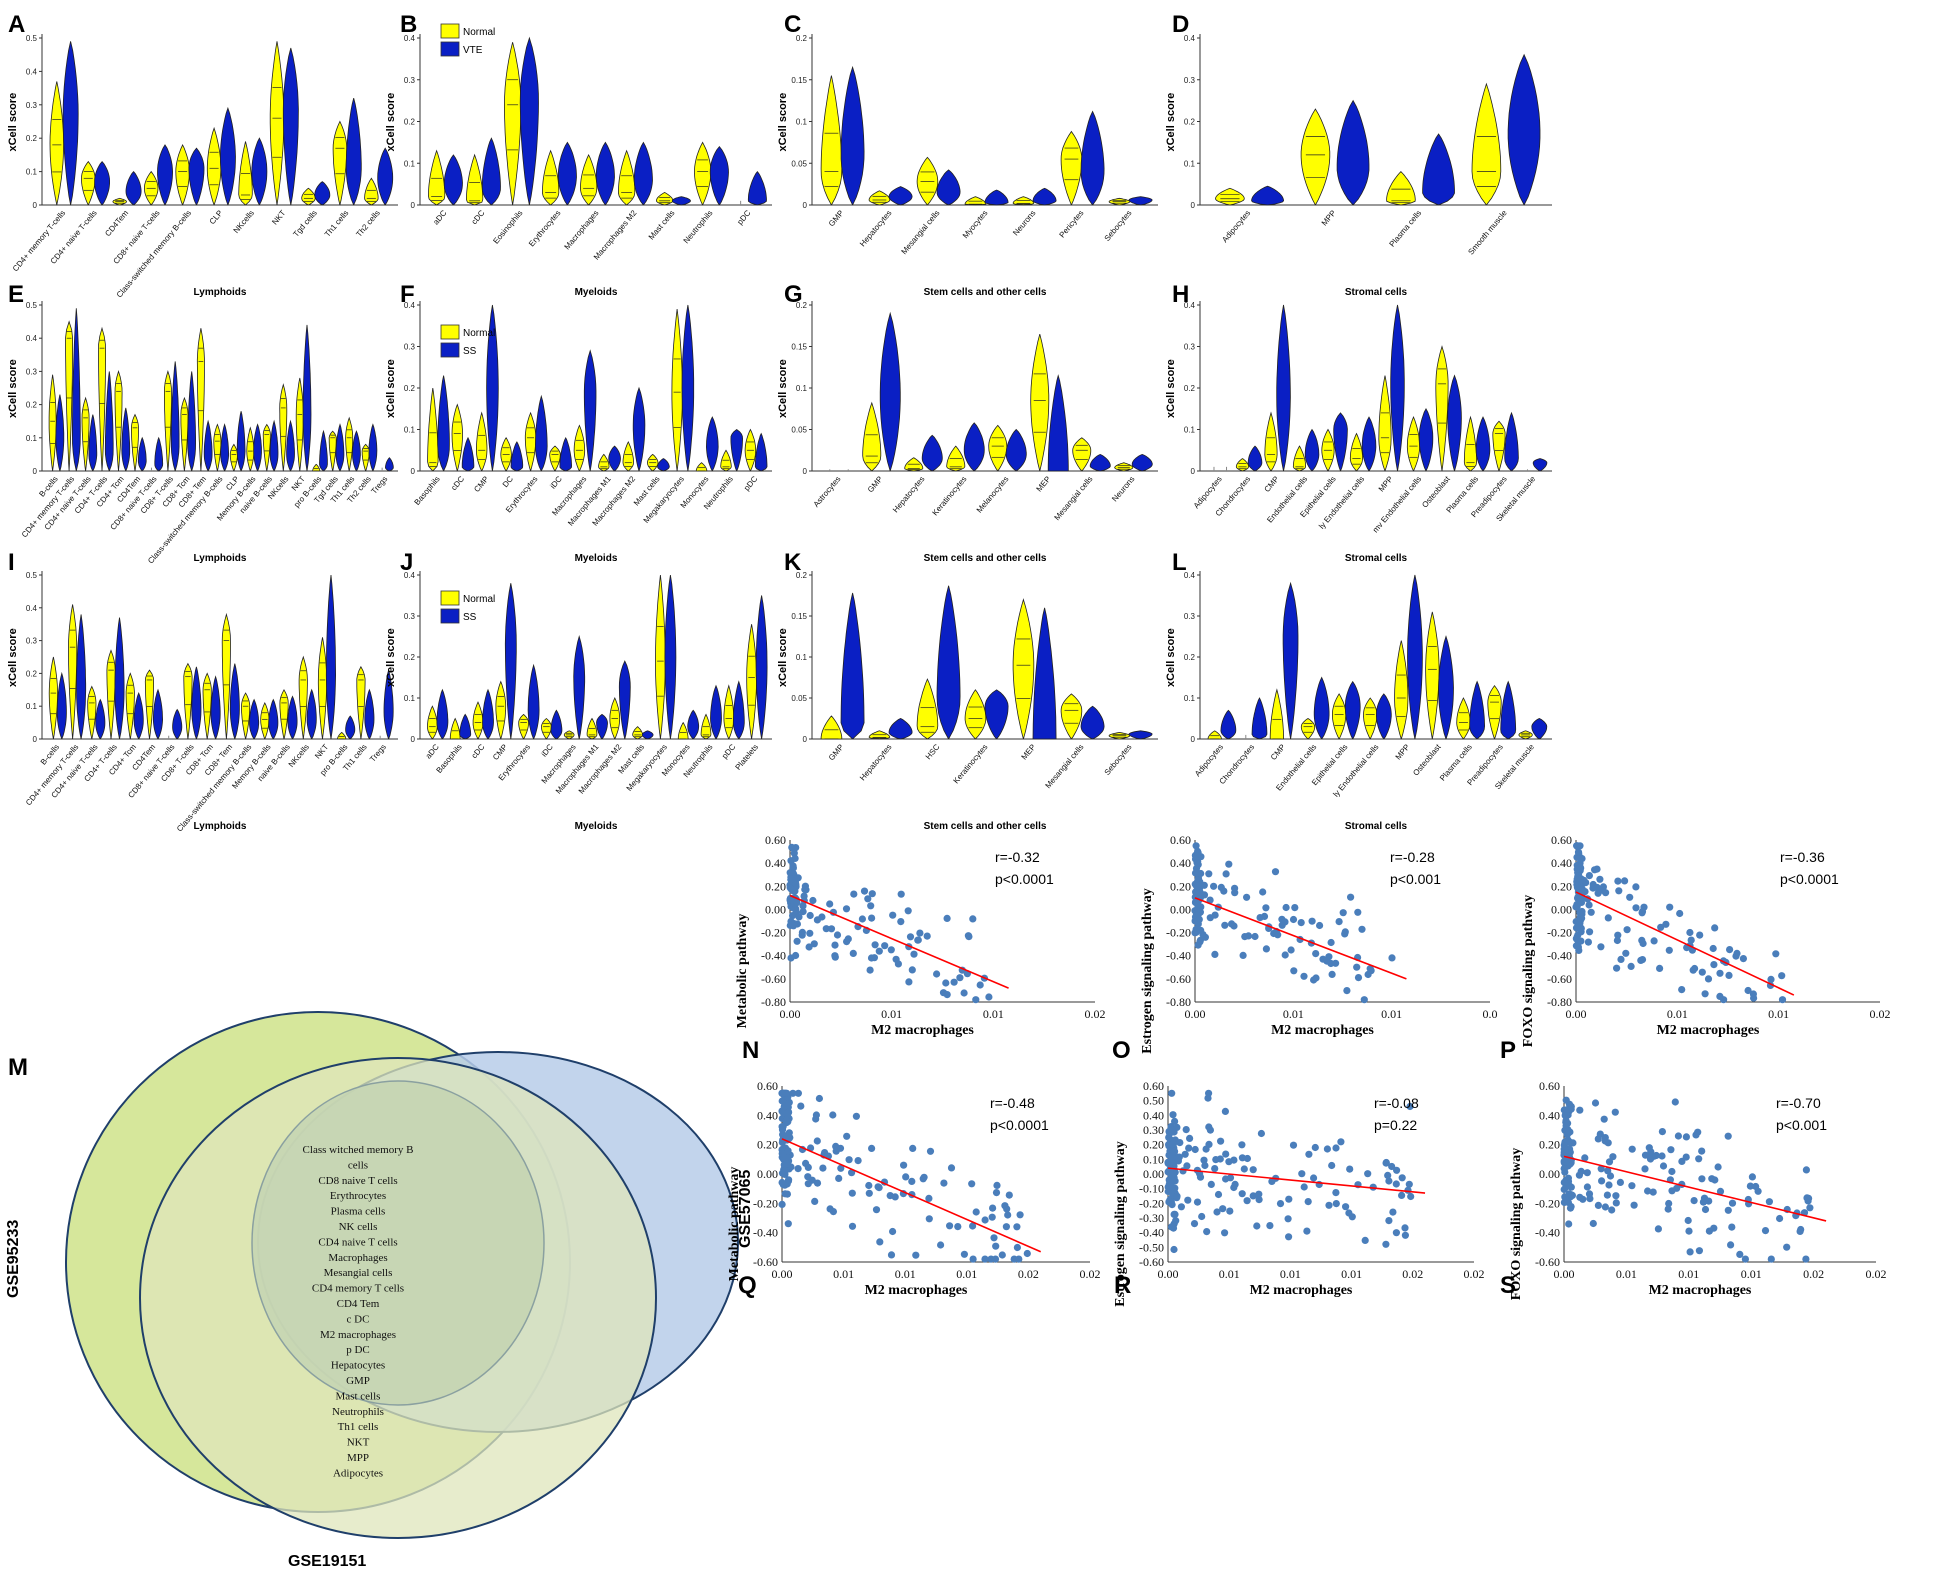 This screenshot has height=1574, width=1940. I want to click on y-tick-label: 0.05, so click(799, 698).